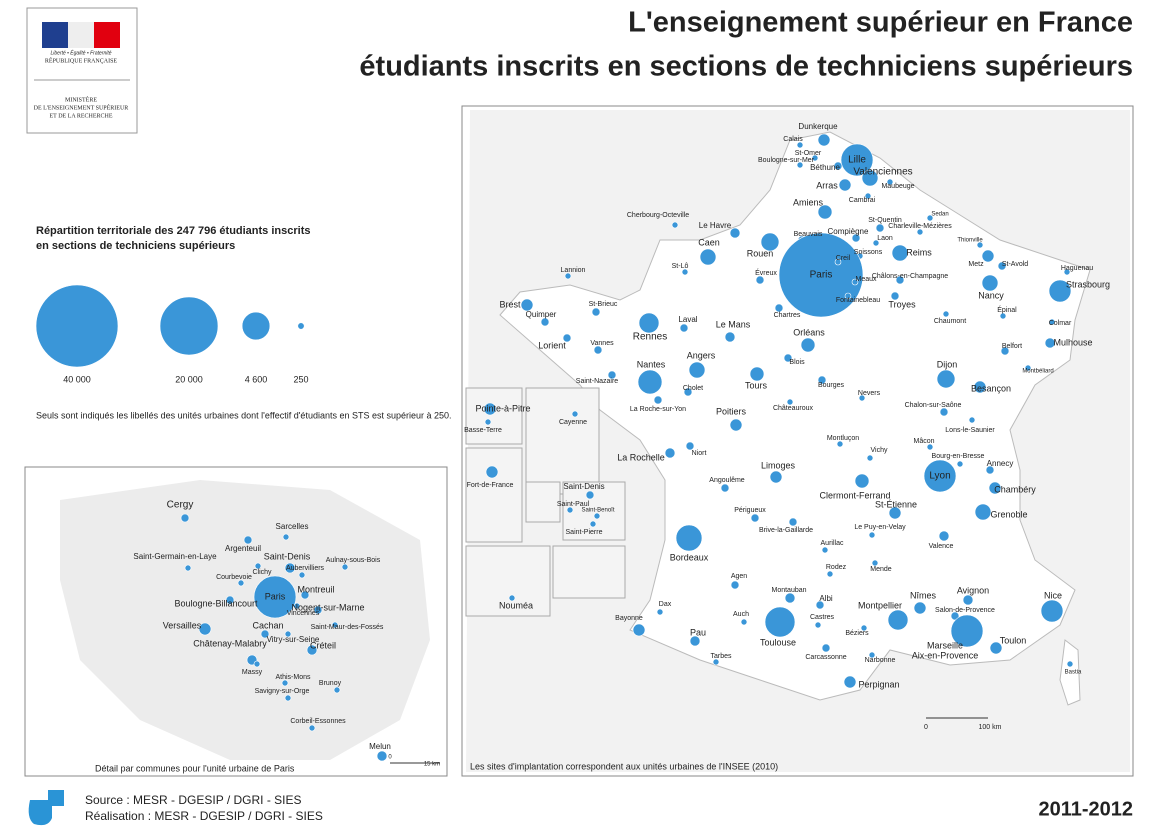 This screenshot has width=1150, height=830. I want to click on city-label: Calais, so click(793, 139).